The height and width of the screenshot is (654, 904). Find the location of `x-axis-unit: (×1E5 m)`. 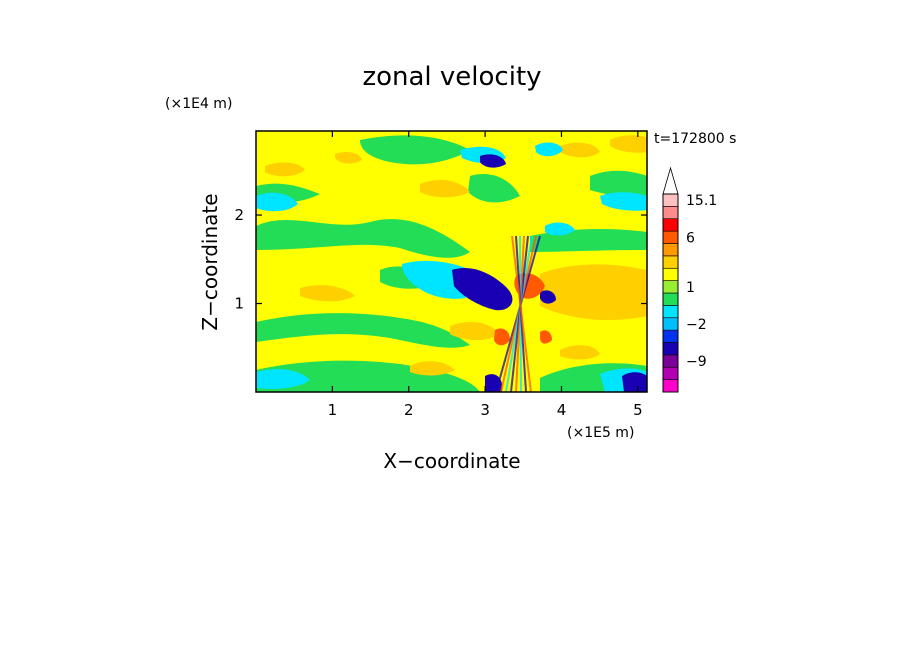

x-axis-unit: (×1E5 m) is located at coordinates (600, 433).